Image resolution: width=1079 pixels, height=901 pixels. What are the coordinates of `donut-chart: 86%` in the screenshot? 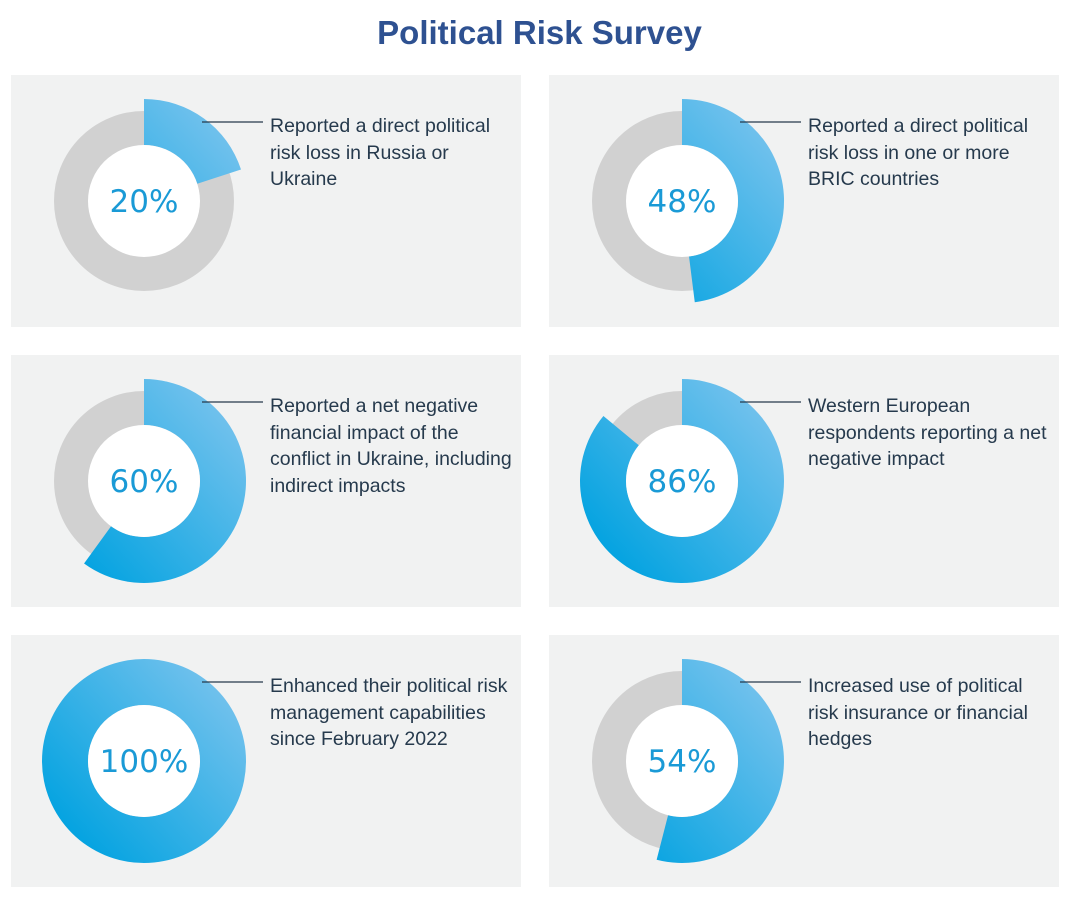 It's located at (690, 481).